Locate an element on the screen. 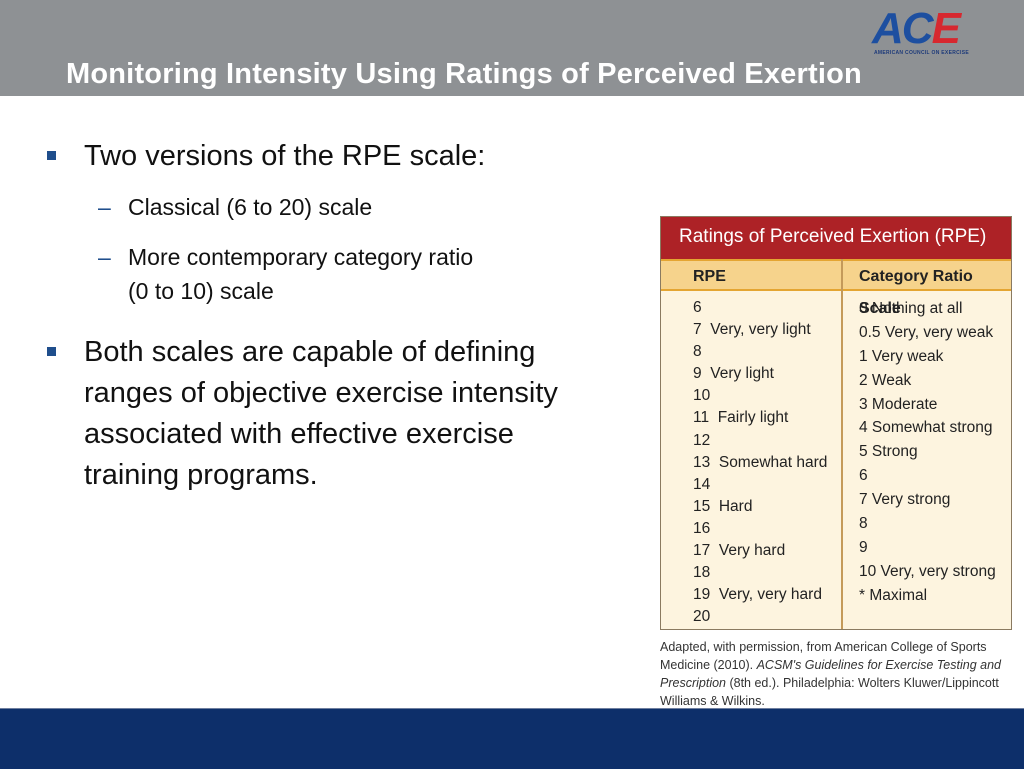 This screenshot has width=1024, height=769. category-ratio-row: 1 Very weak is located at coordinates (901, 356).